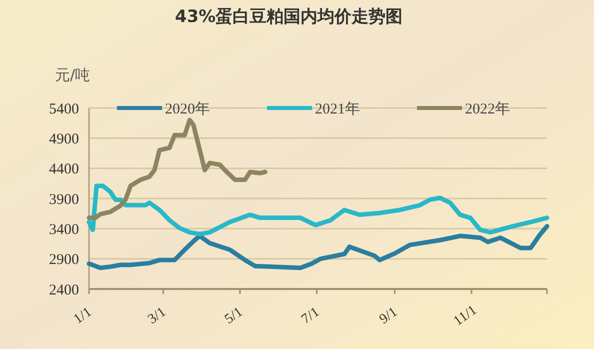 The height and width of the screenshot is (349, 594). What do you see at coordinates (64, 200) in the screenshot?
I see `y-tick-label: 3900` at bounding box center [64, 200].